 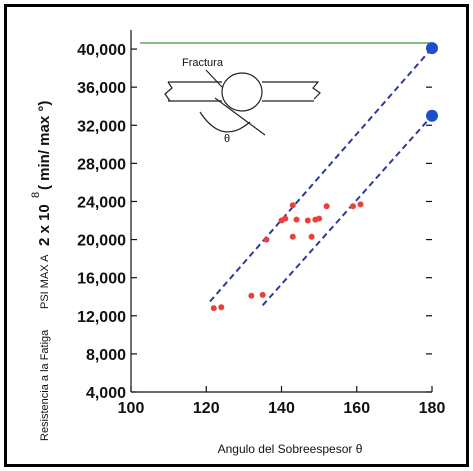 I want to click on inset-fracture-label: Fractura, so click(x=203, y=63).